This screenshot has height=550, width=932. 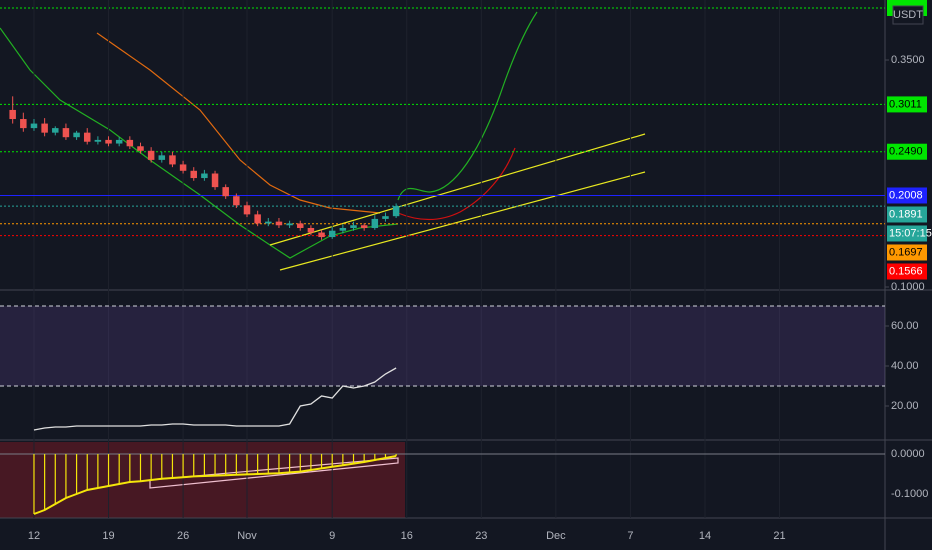 I want to click on price-tag-label: 0.2008, so click(x=906, y=195).